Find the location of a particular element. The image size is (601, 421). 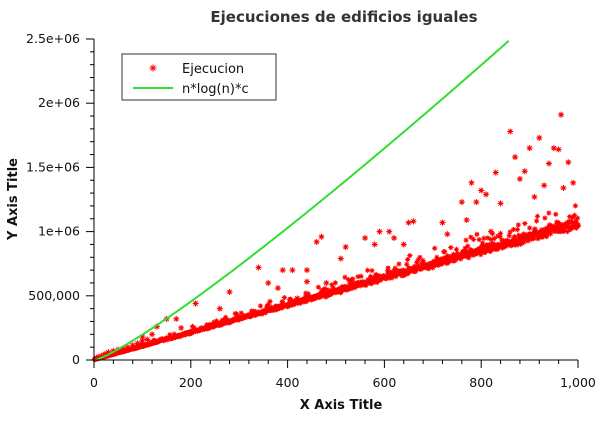

y-tick-label: 2e+06 is located at coordinates (59, 102).